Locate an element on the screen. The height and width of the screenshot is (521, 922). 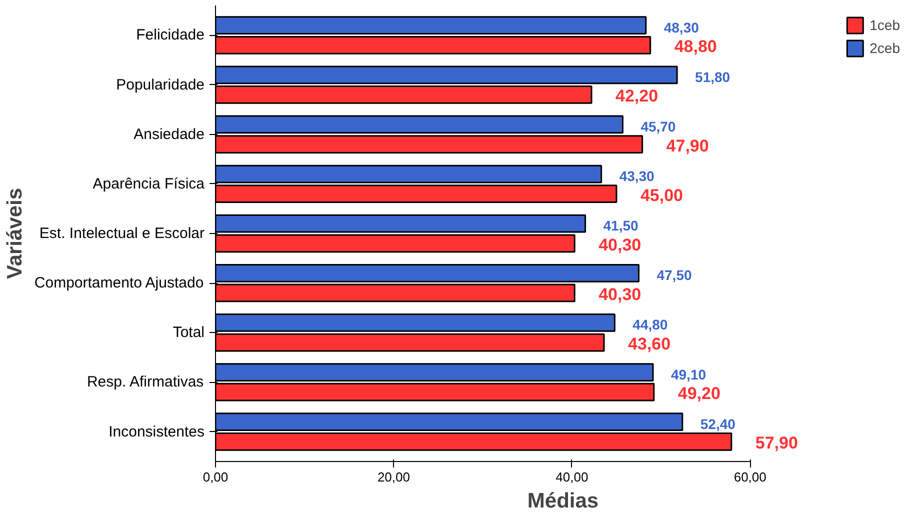
data-label: 44,80 is located at coordinates (650, 324).